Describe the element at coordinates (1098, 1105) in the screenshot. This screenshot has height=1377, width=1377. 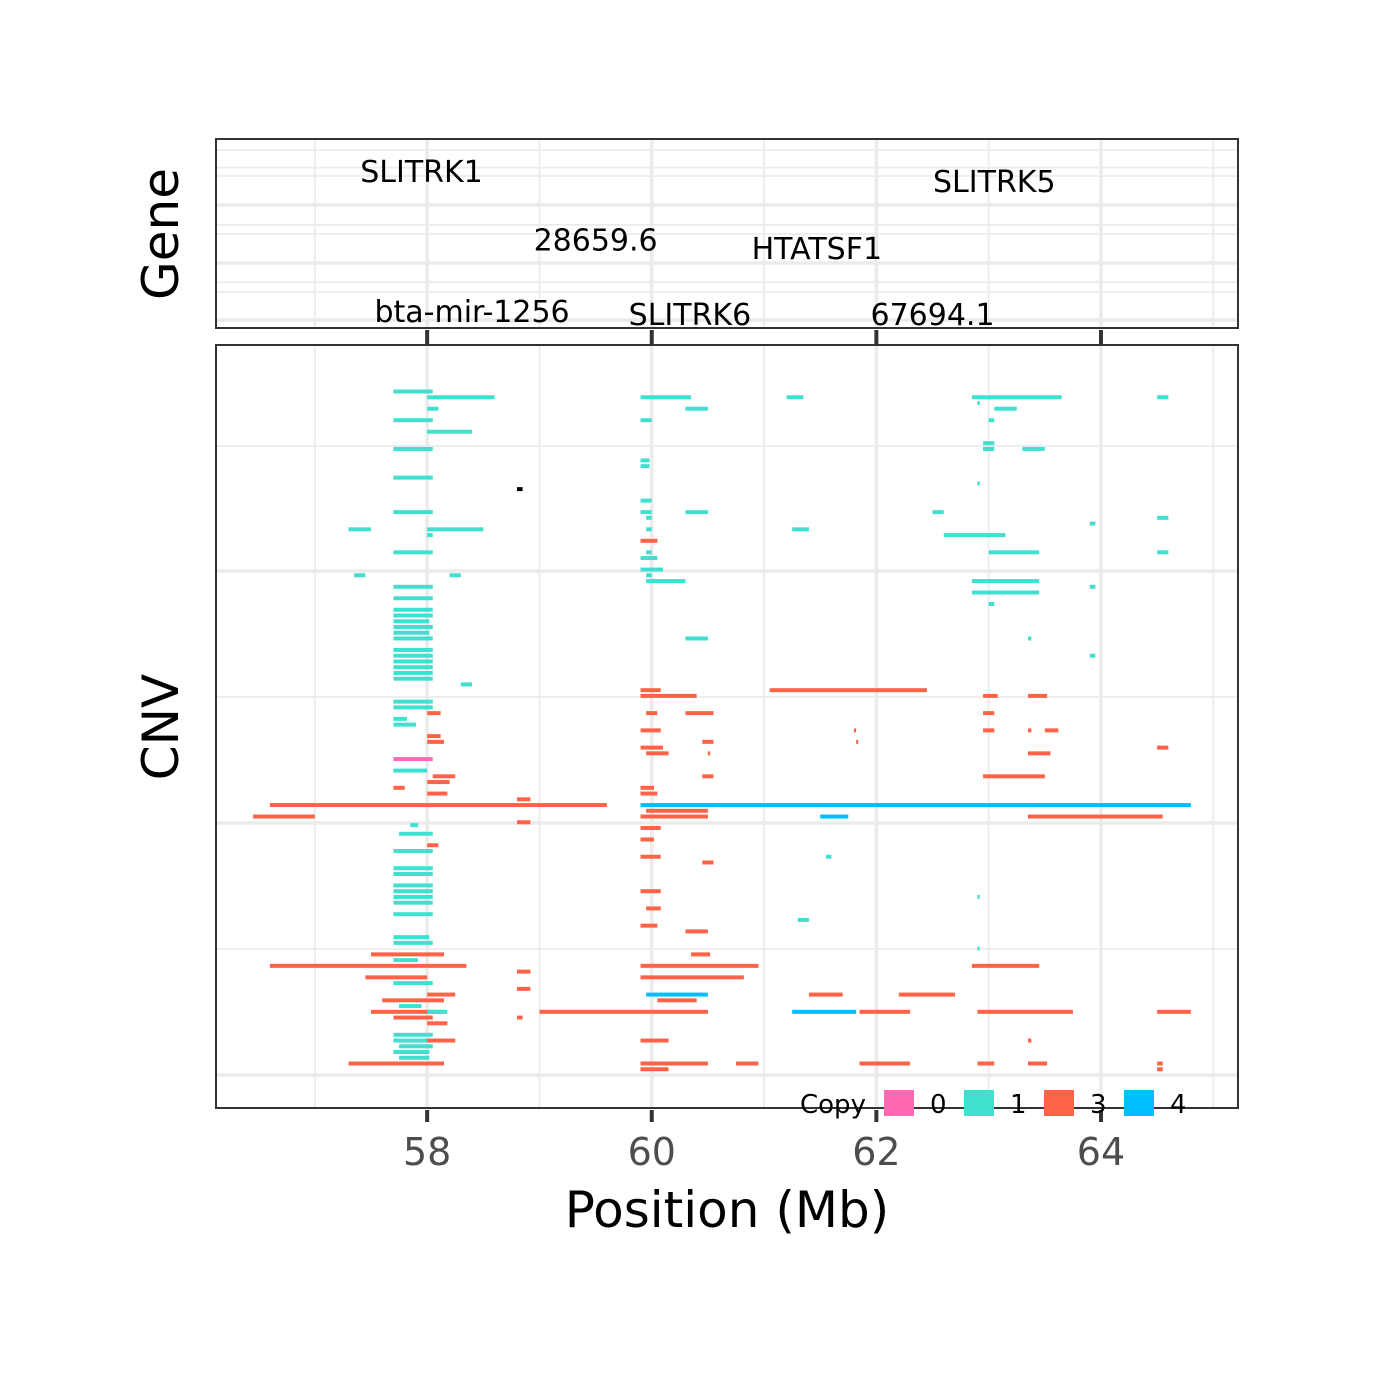
I see `legend-label: 3` at that location.